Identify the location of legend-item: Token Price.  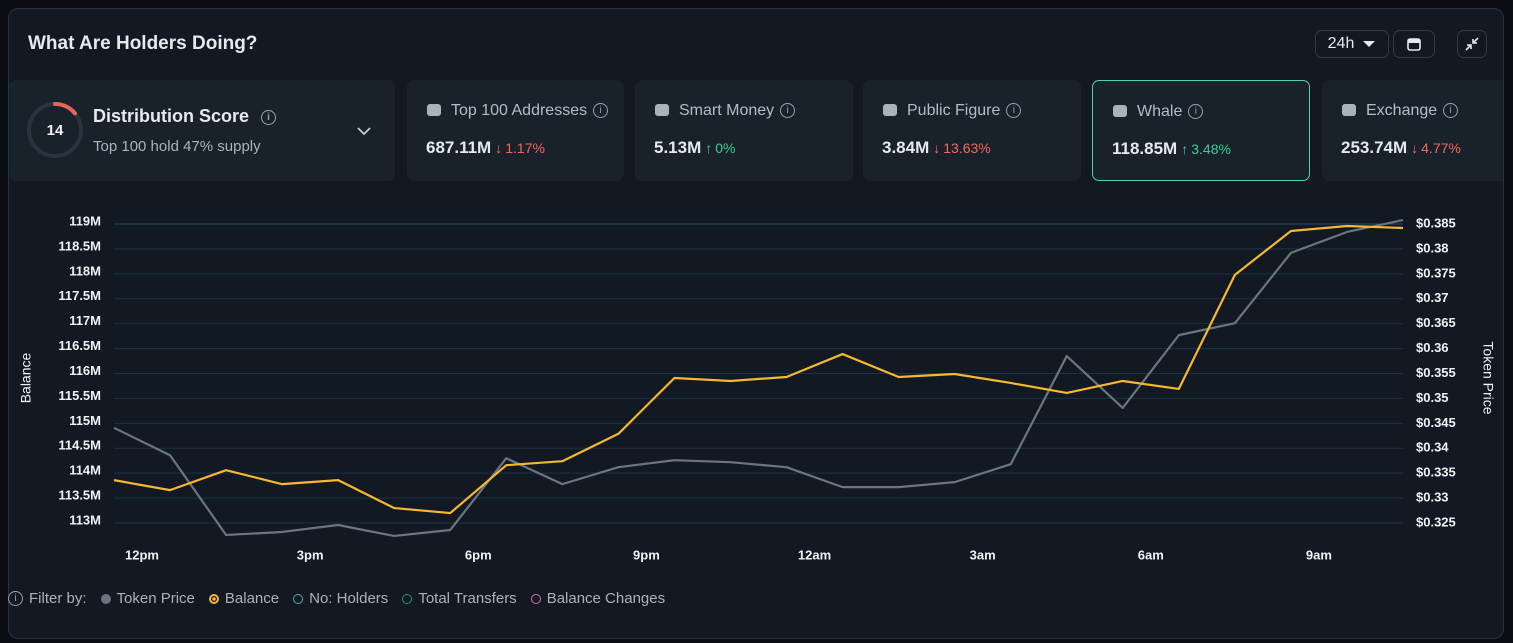
(147, 598).